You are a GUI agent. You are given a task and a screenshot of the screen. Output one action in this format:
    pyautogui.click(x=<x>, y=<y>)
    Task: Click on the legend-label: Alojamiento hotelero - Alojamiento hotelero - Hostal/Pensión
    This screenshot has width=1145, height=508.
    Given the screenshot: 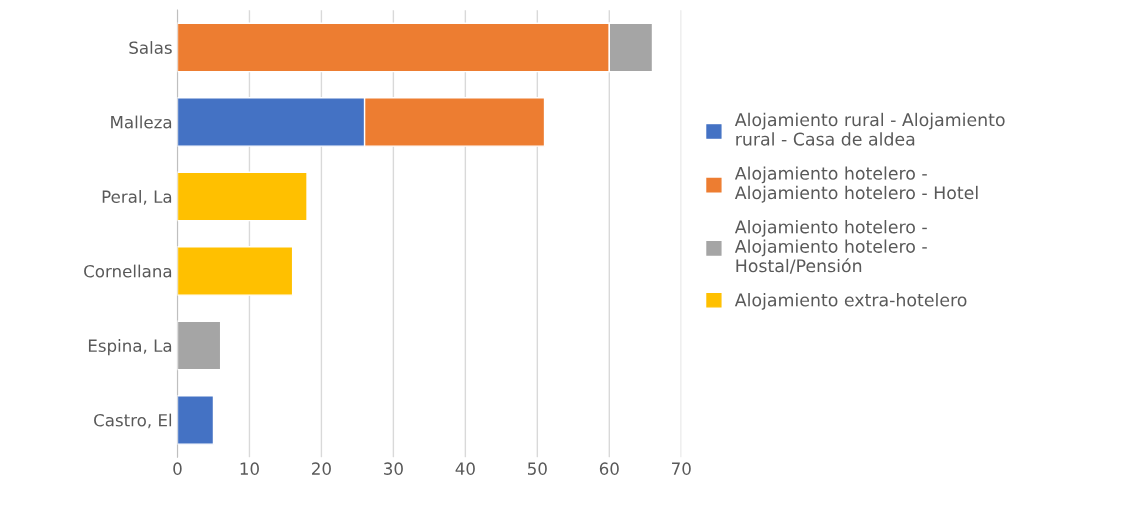 What is the action you would take?
    pyautogui.click(x=830, y=247)
    